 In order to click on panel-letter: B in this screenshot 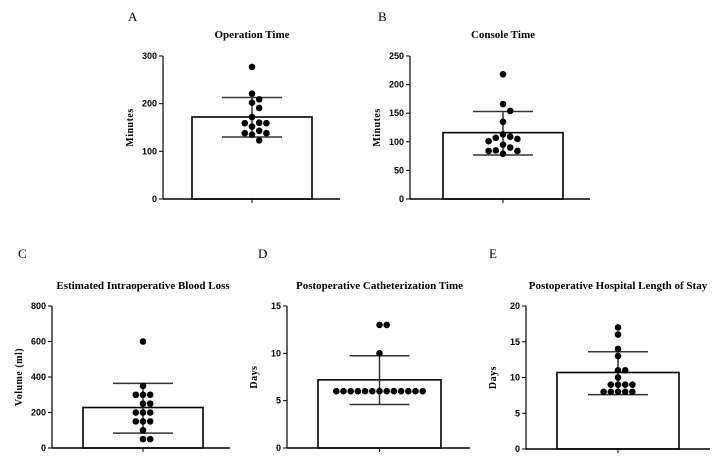, I will do `click(382, 16)`.